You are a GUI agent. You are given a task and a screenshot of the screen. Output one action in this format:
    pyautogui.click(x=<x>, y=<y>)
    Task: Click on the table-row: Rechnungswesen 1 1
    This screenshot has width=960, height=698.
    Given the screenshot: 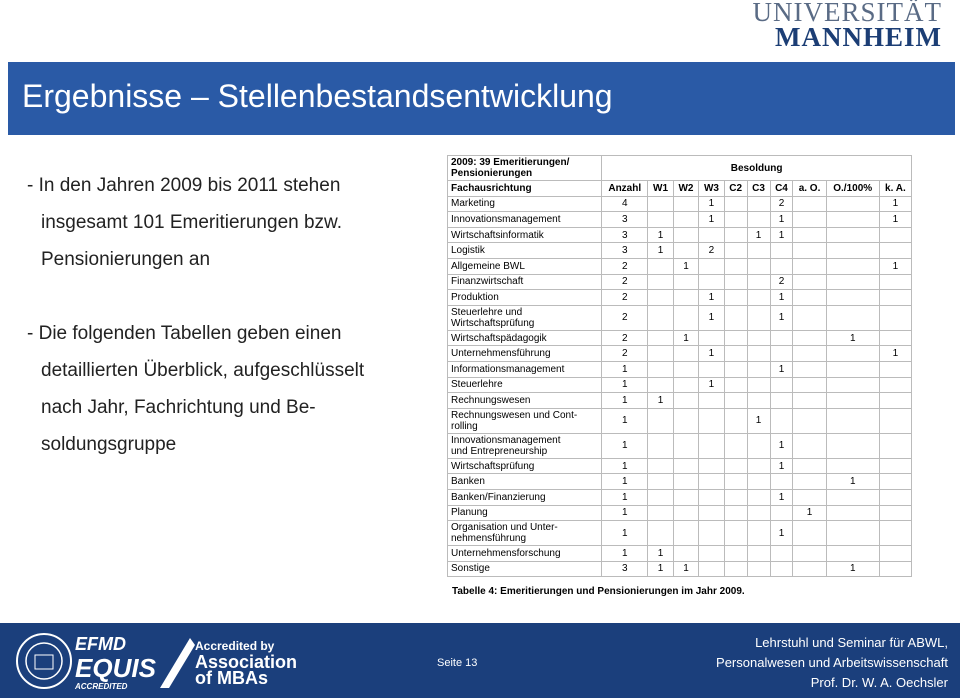 What is the action you would take?
    pyautogui.click(x=679, y=400)
    